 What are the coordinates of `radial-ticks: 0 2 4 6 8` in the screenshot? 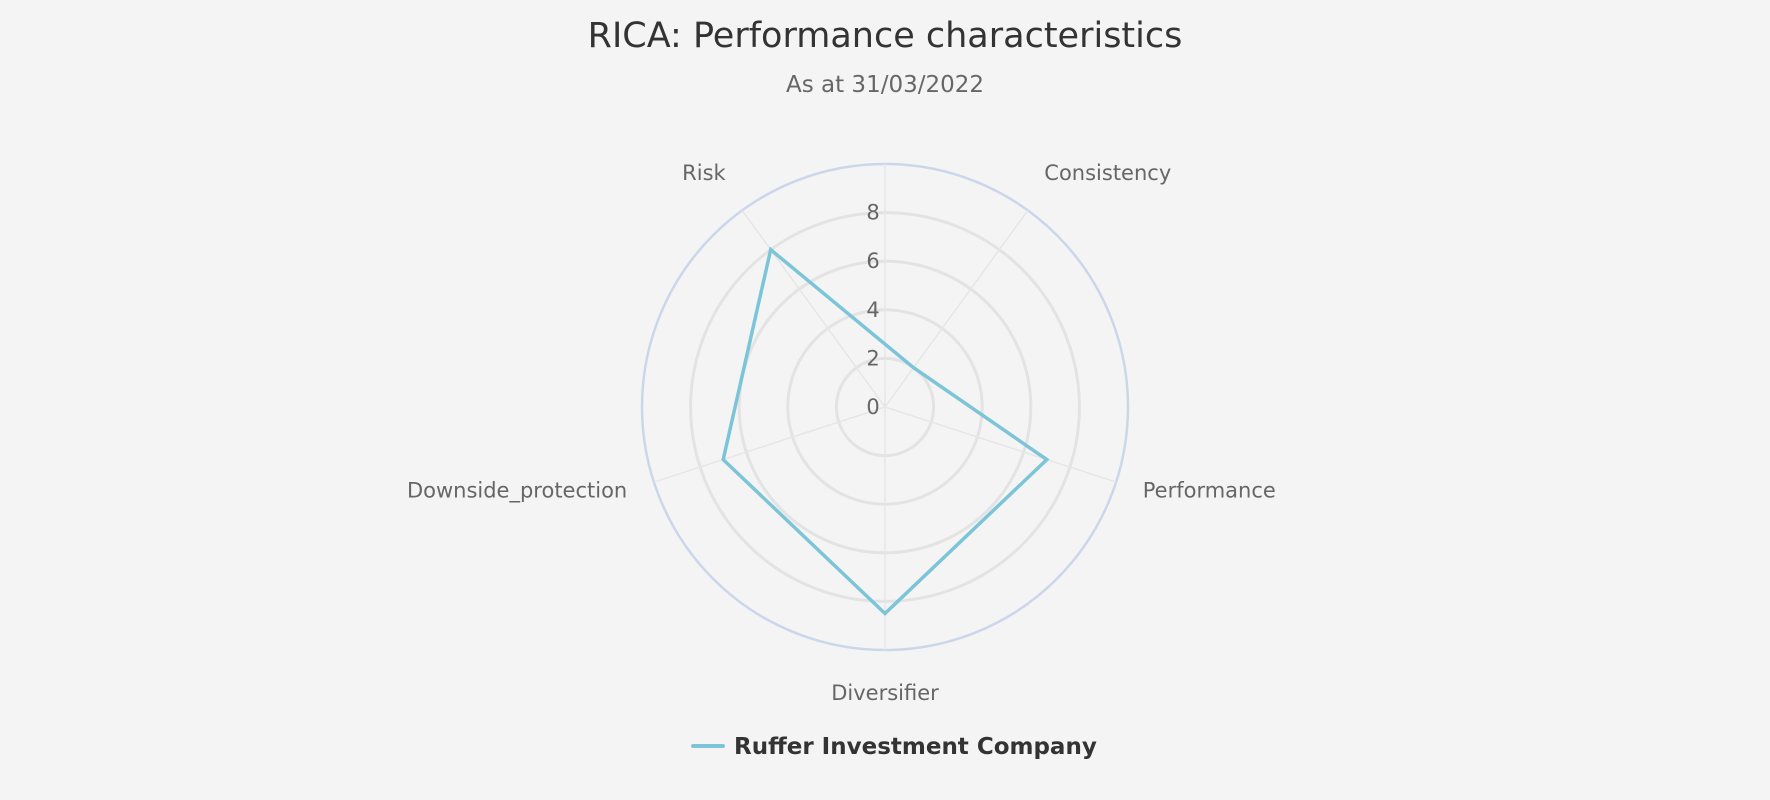 It's located at (872, 310).